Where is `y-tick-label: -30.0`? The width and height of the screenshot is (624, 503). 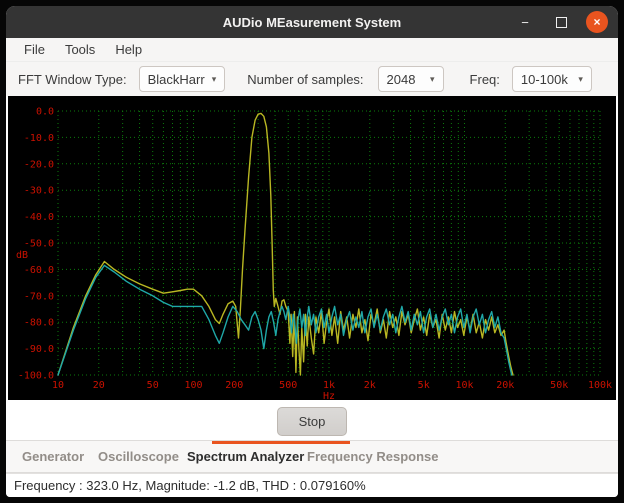 y-tick-label: -30.0 is located at coordinates (39, 191).